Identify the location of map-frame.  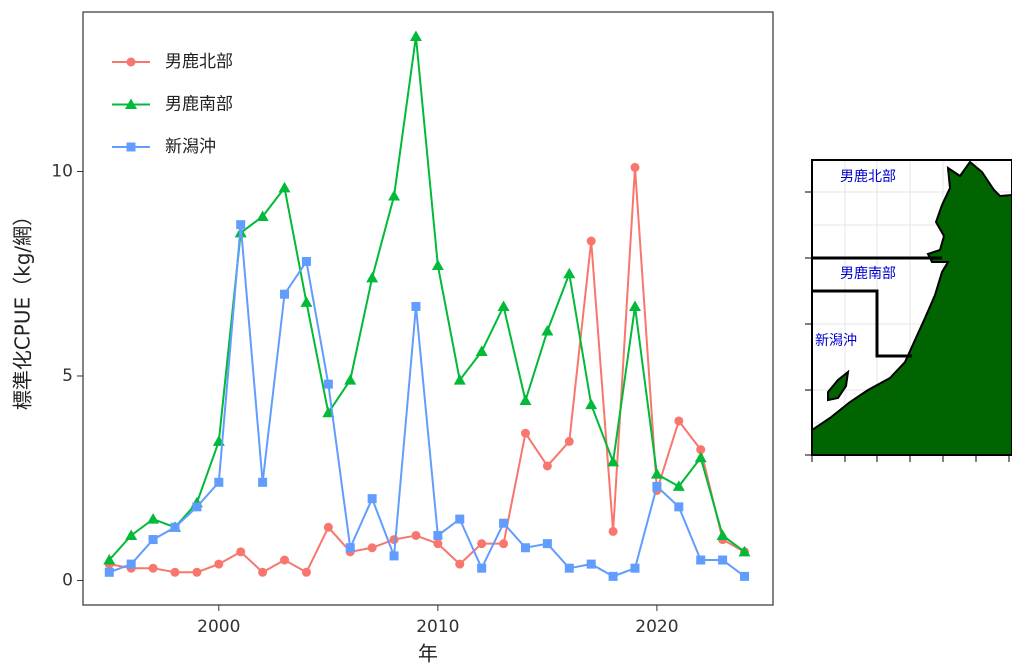
(911, 307).